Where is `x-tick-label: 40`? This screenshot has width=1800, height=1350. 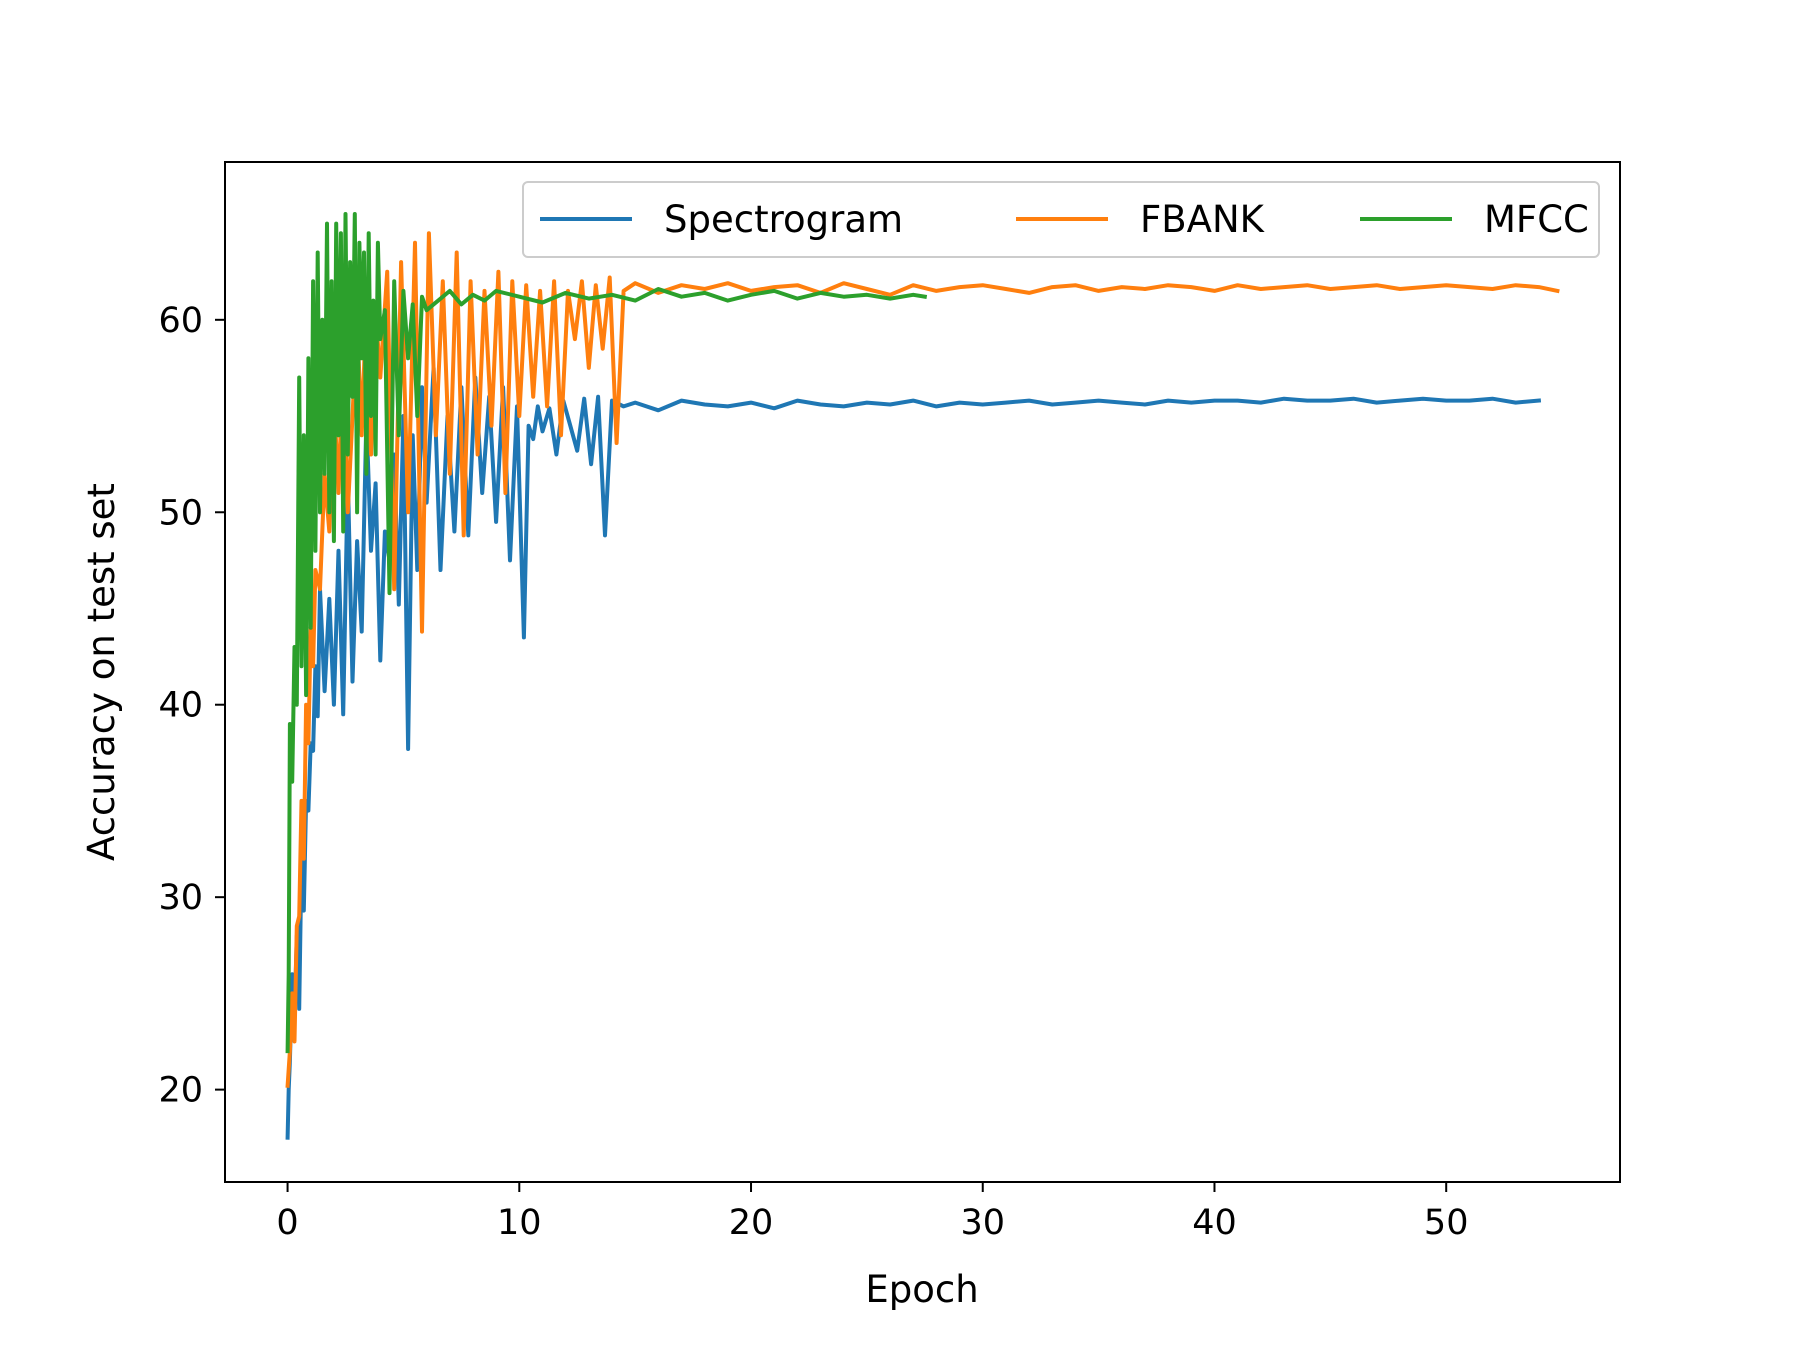 x-tick-label: 40 is located at coordinates (1214, 1223).